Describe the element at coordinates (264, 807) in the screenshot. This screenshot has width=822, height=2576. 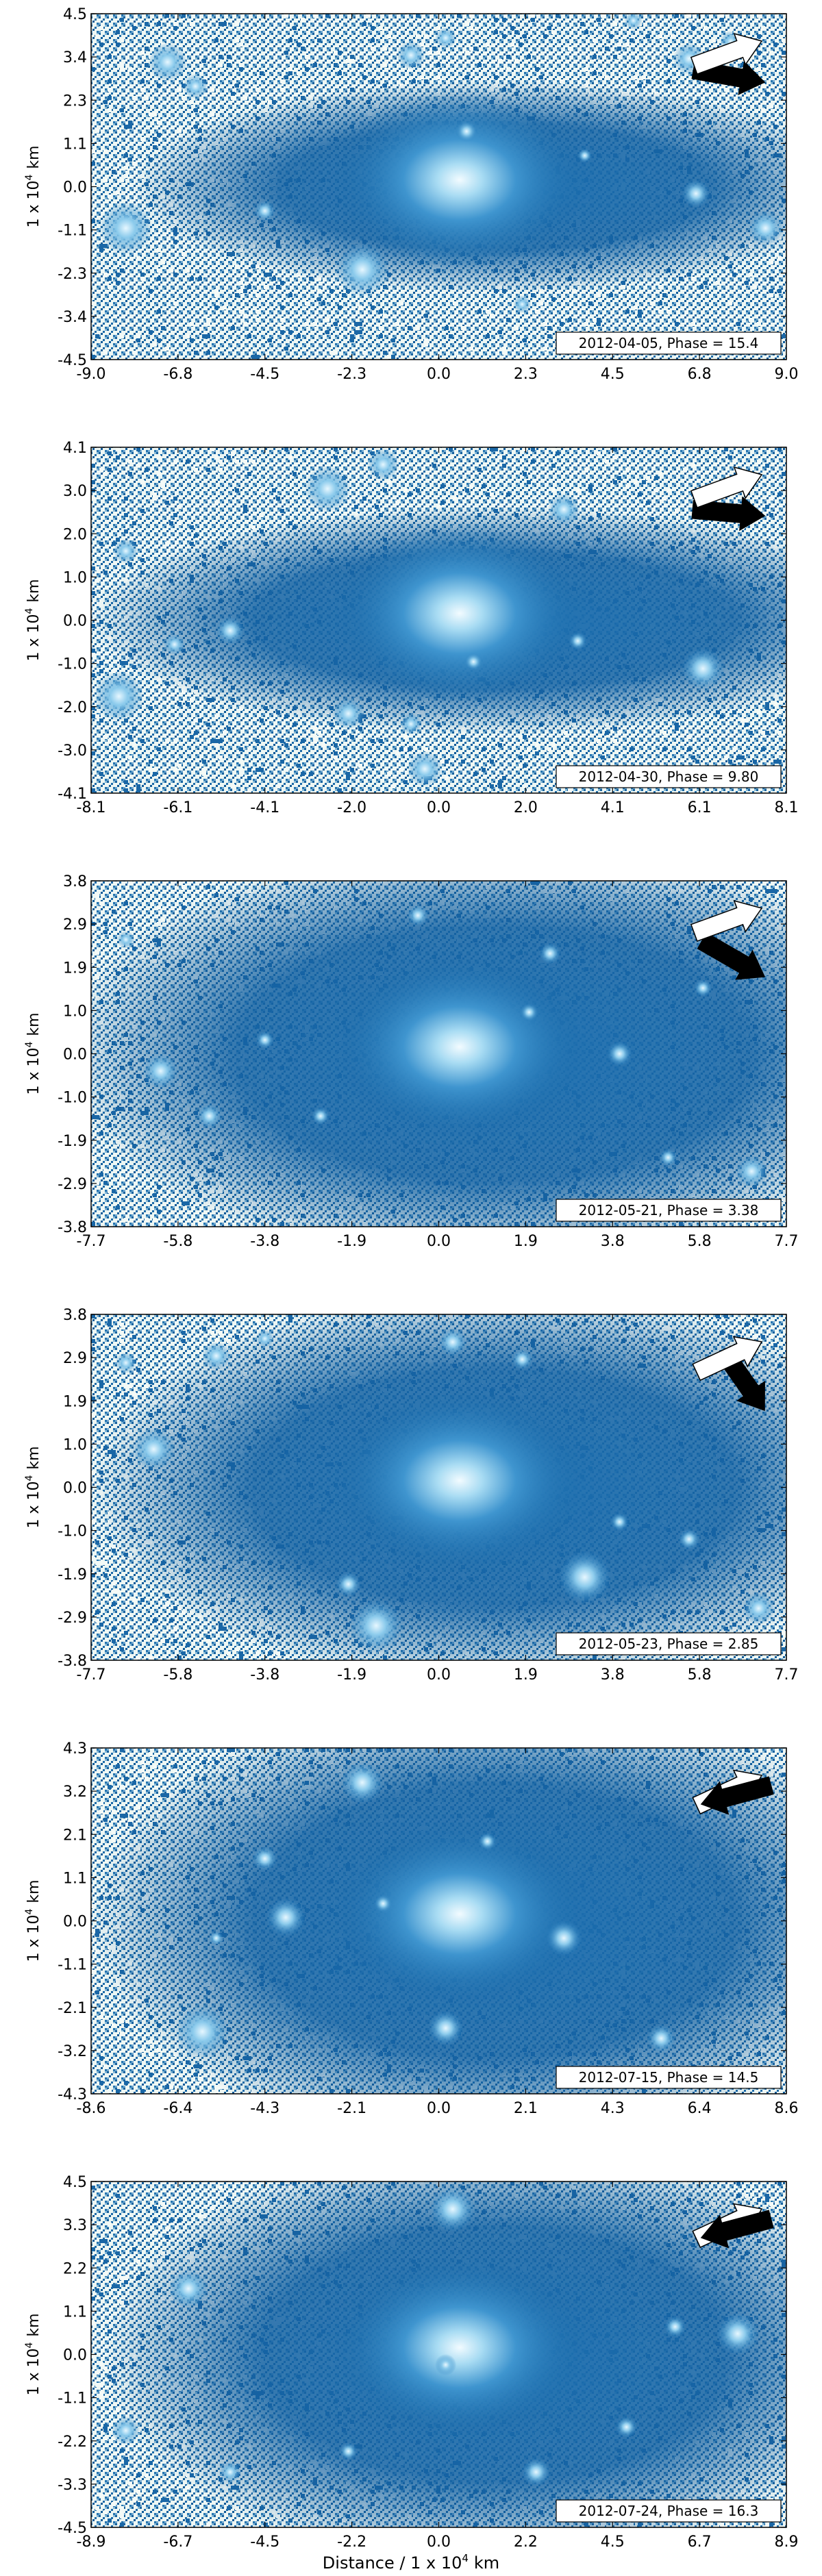
I see `x-tick-label: -4.1` at that location.